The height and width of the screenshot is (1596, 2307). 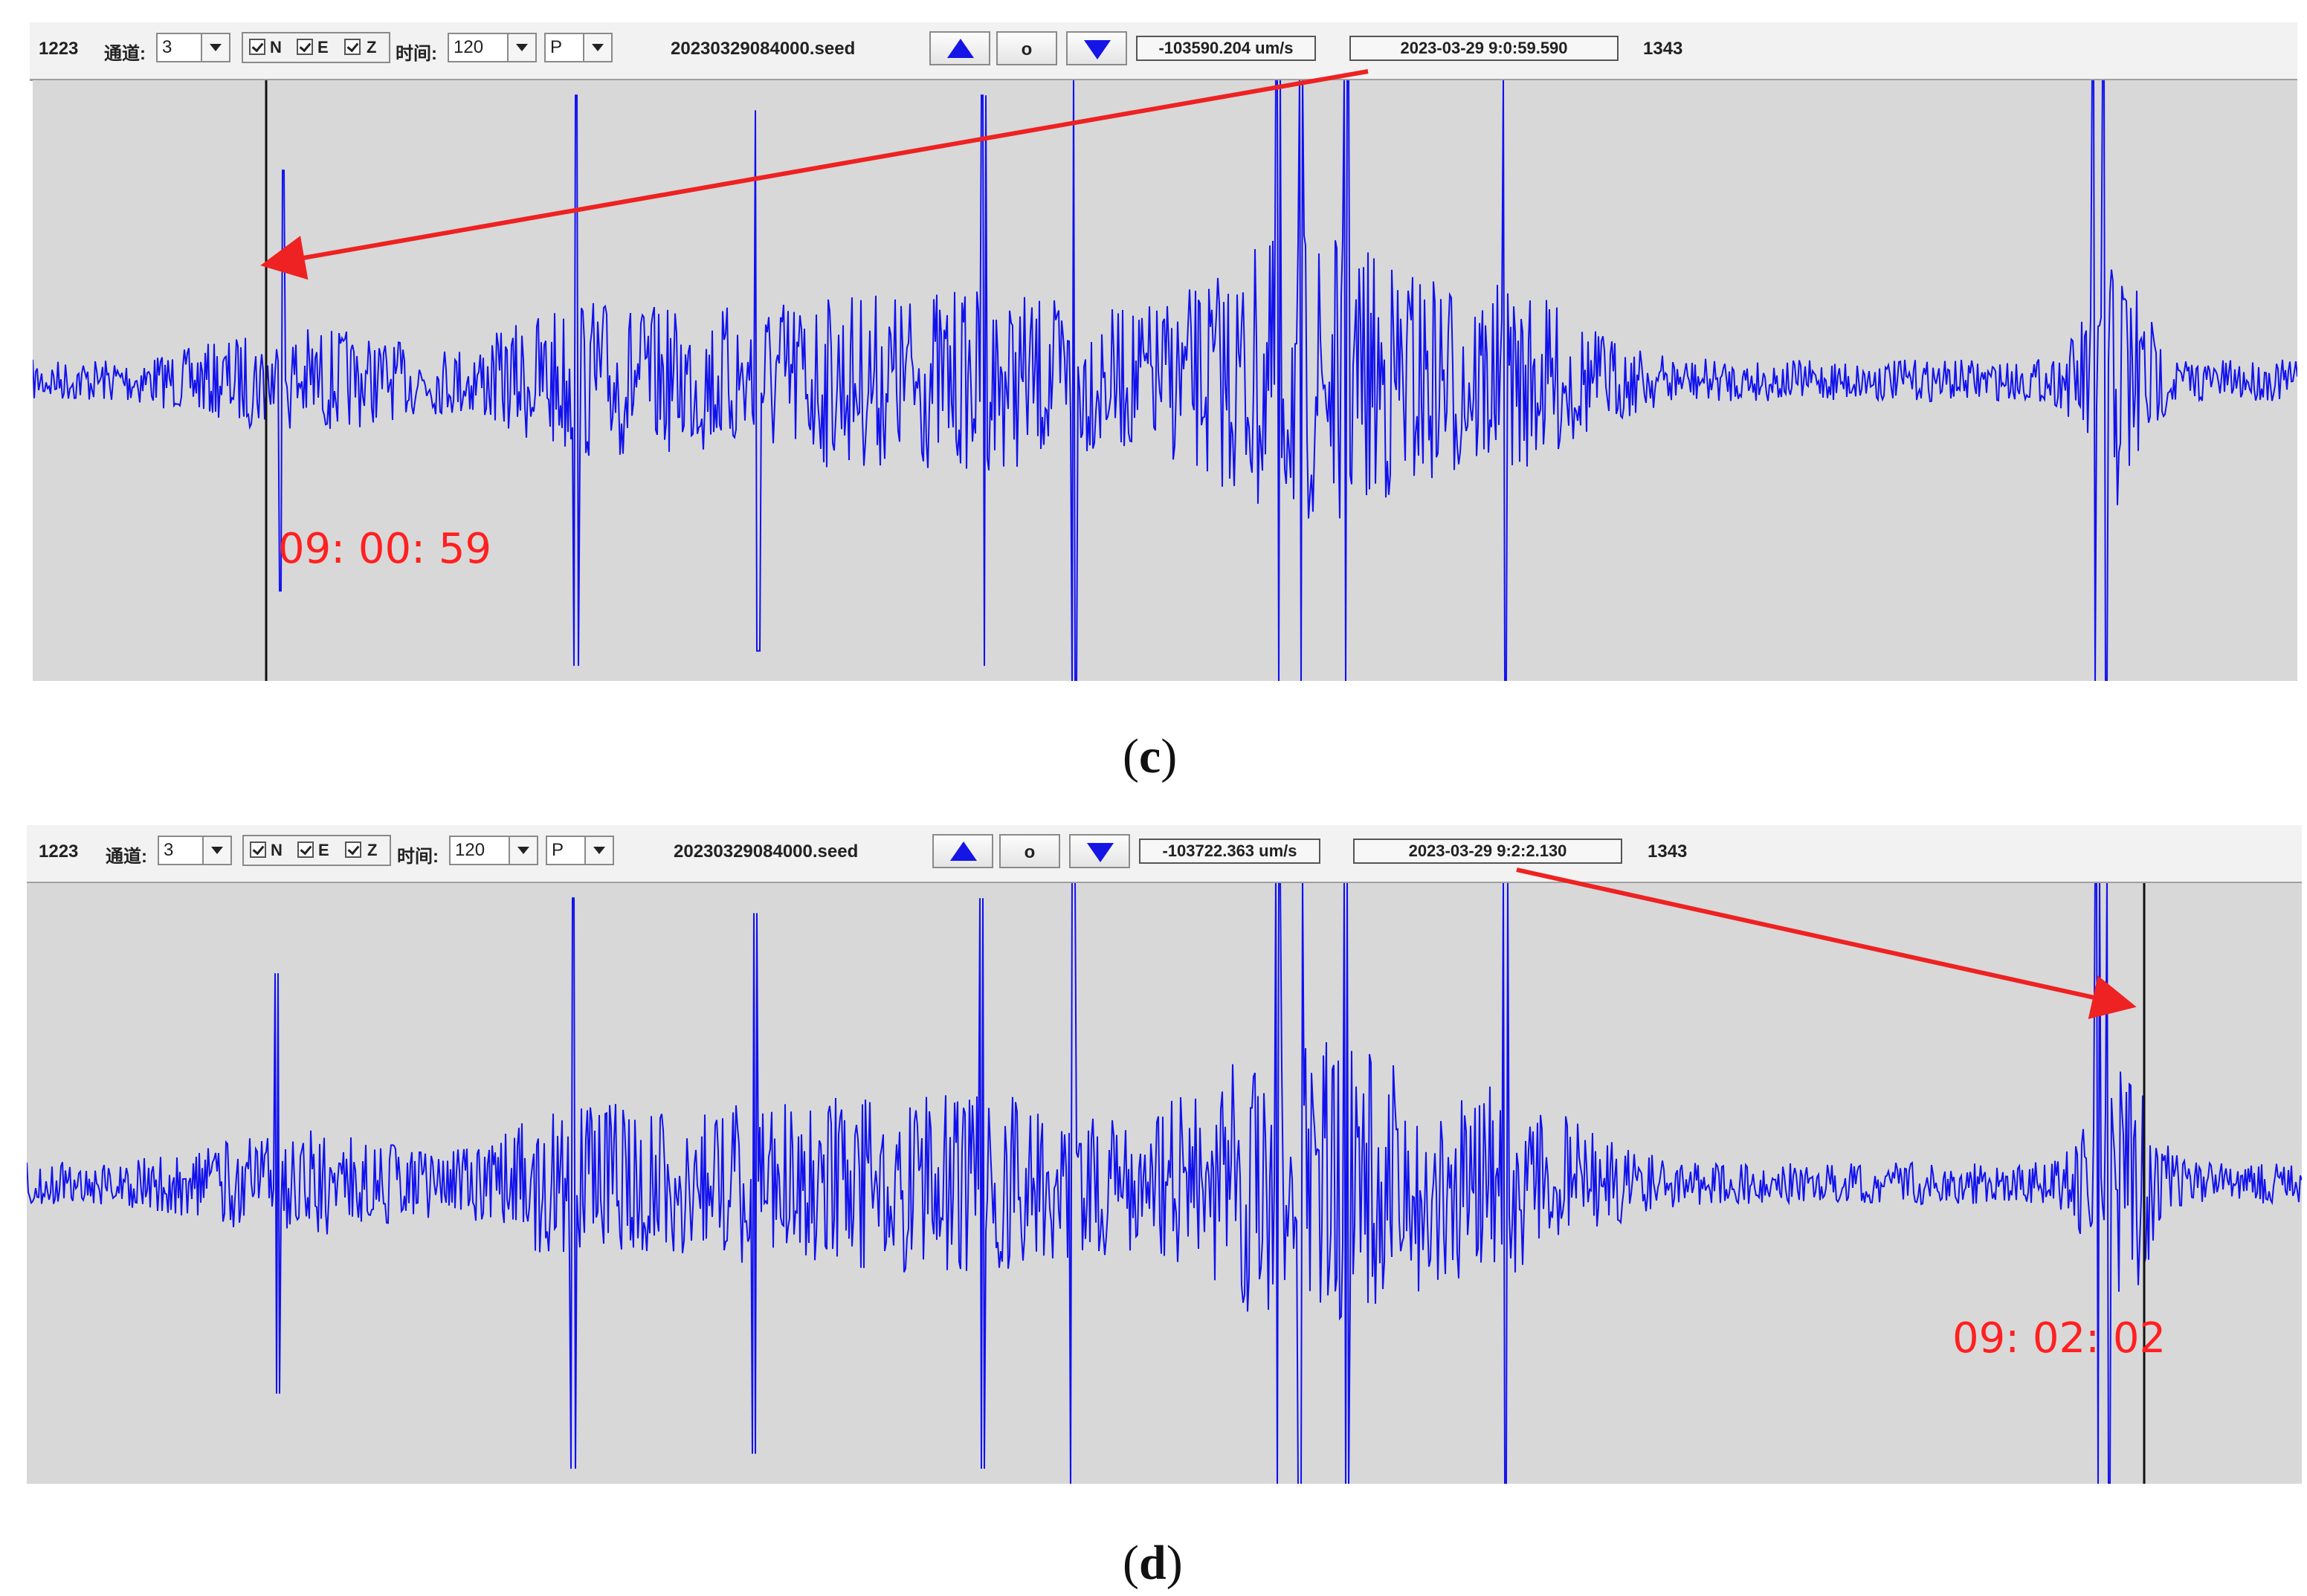 What do you see at coordinates (385, 549) in the screenshot?
I see `pick-time-label: 09: 00: 59` at bounding box center [385, 549].